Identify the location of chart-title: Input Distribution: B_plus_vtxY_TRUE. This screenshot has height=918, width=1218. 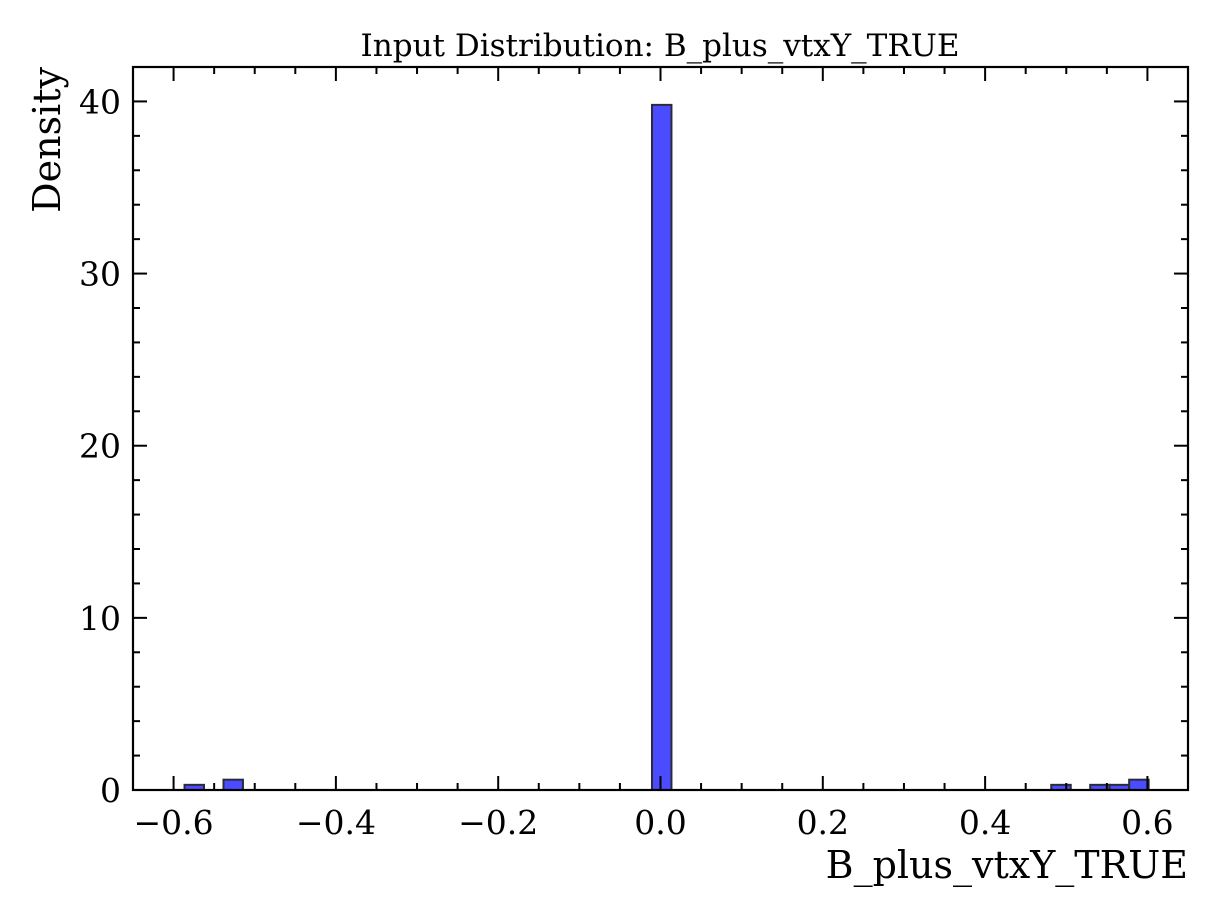
(660, 46).